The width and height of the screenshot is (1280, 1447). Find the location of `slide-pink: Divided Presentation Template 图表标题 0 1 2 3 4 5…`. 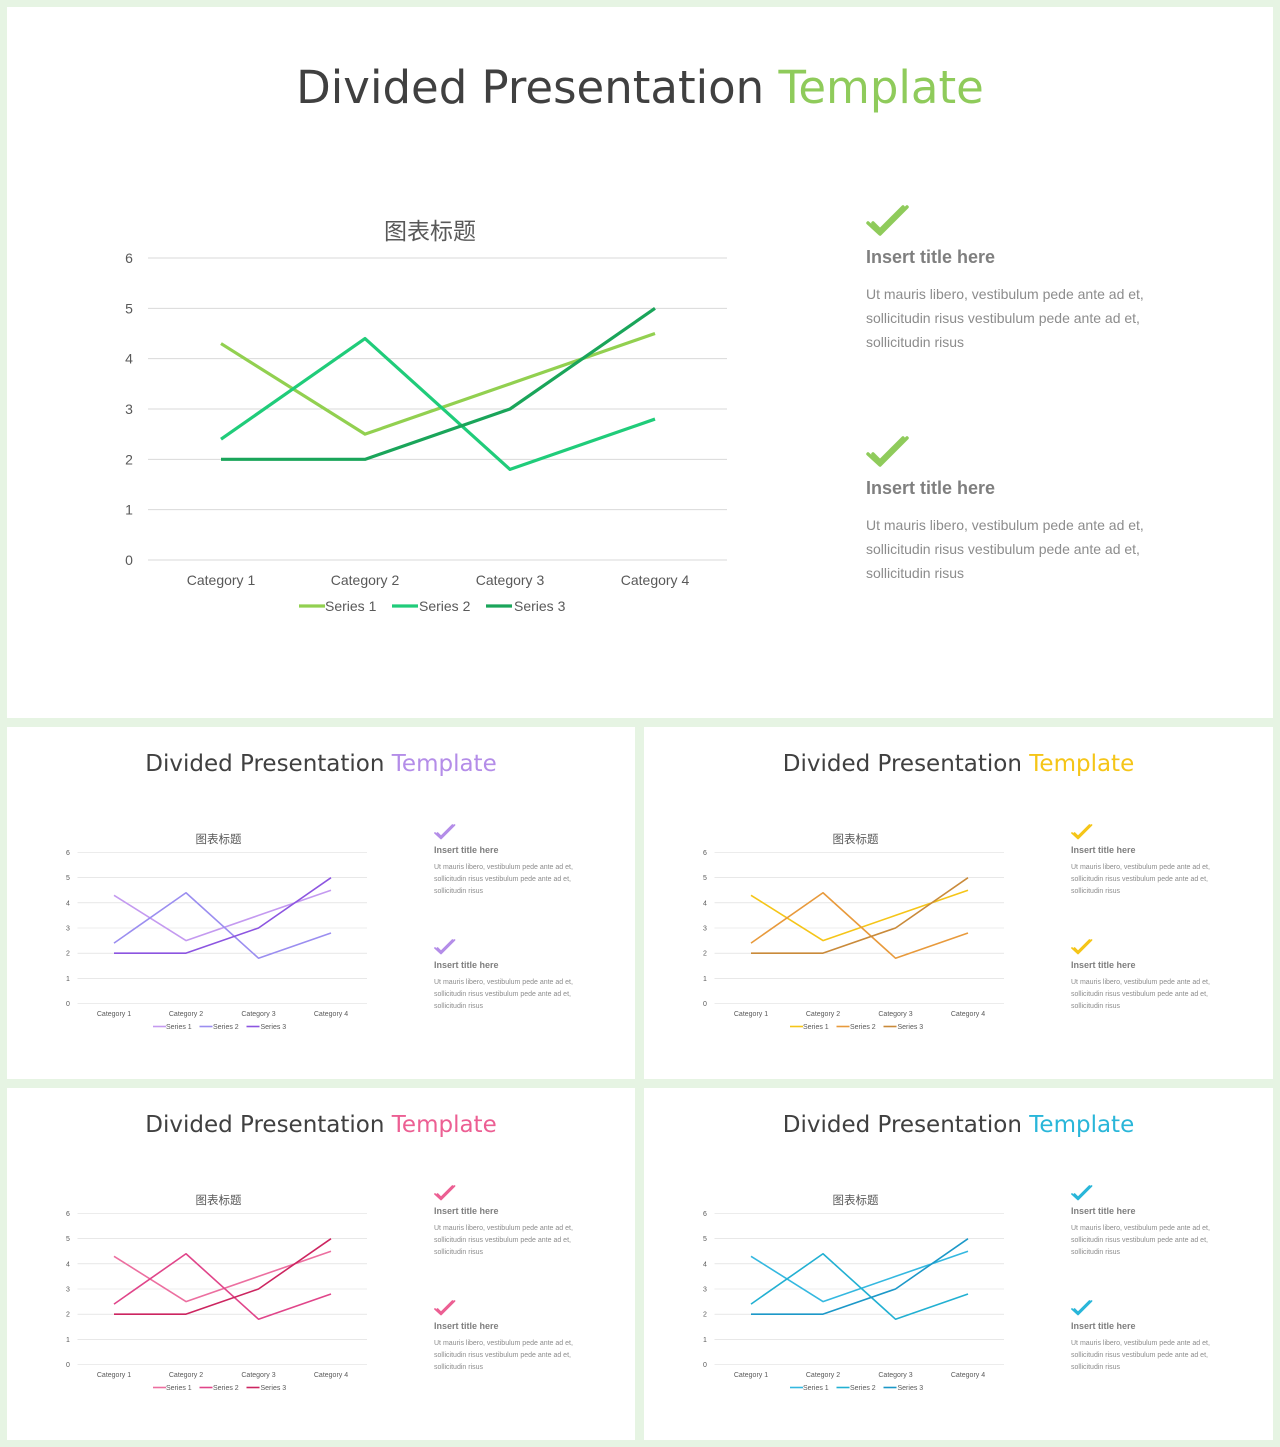

slide-pink: Divided Presentation Template 图表标题 0 1 2 3 4 5… is located at coordinates (321, 1264).